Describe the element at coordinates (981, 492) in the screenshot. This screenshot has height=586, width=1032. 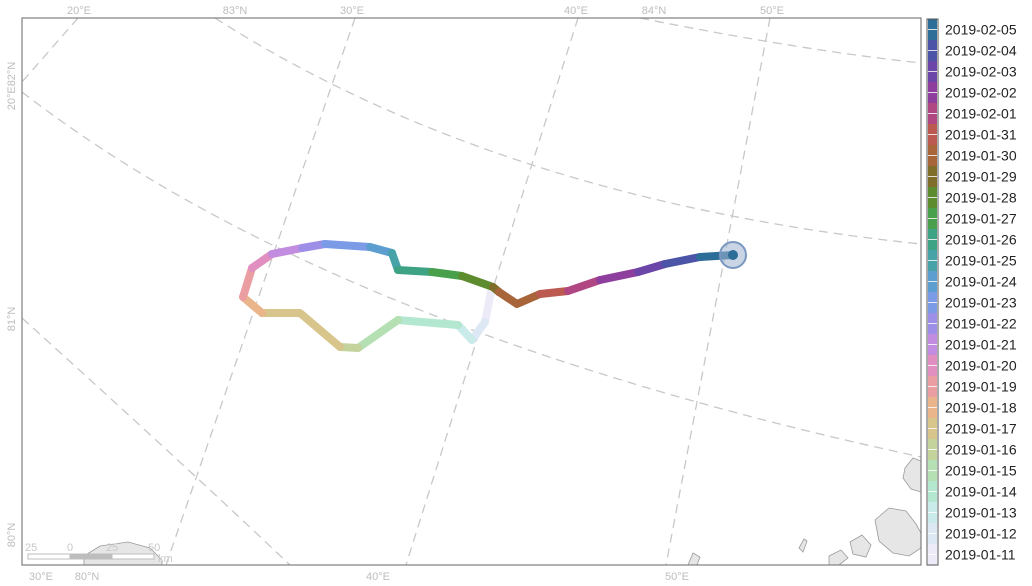
I see `legend-date-label: 2019-01-14` at that location.